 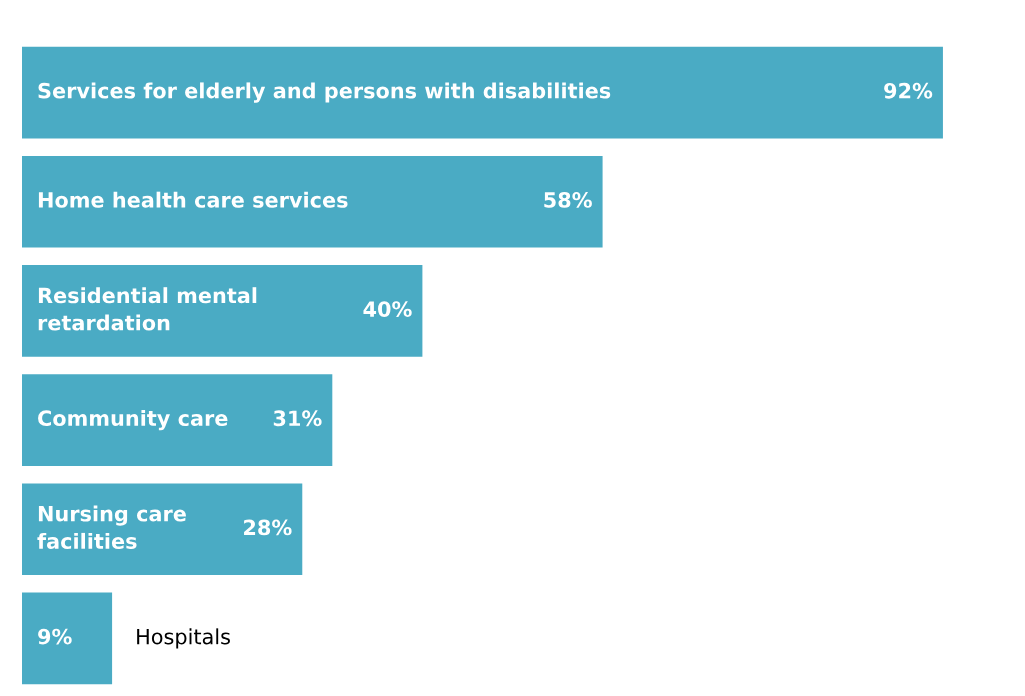 I want to click on y-tick-label: Services for elderly and persons with disabilities, so click(x=324, y=92).